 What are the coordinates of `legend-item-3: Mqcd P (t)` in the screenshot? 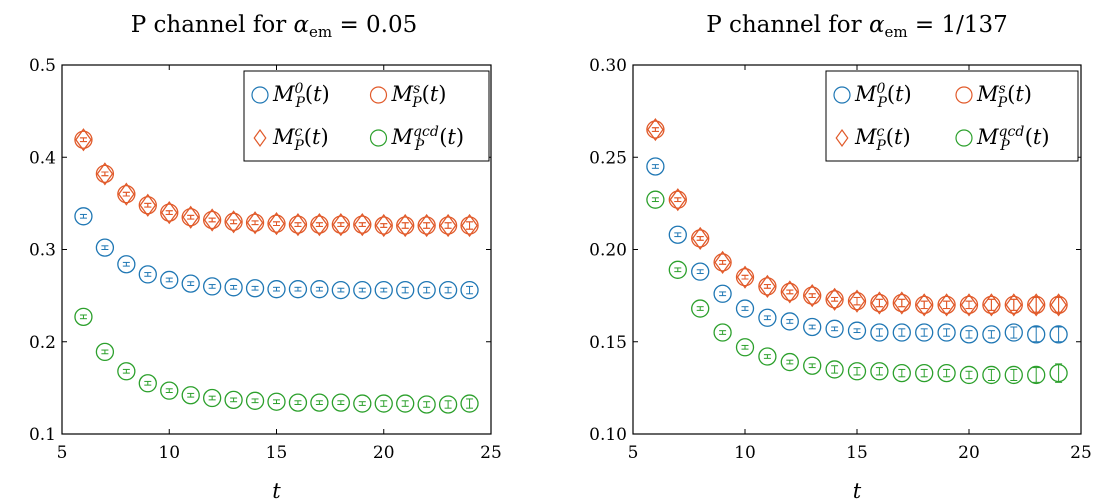 It's located at (416, 139).